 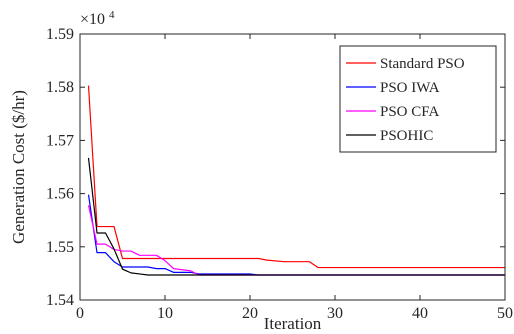 I want to click on y-tick-label: 1.56, so click(x=60, y=194).